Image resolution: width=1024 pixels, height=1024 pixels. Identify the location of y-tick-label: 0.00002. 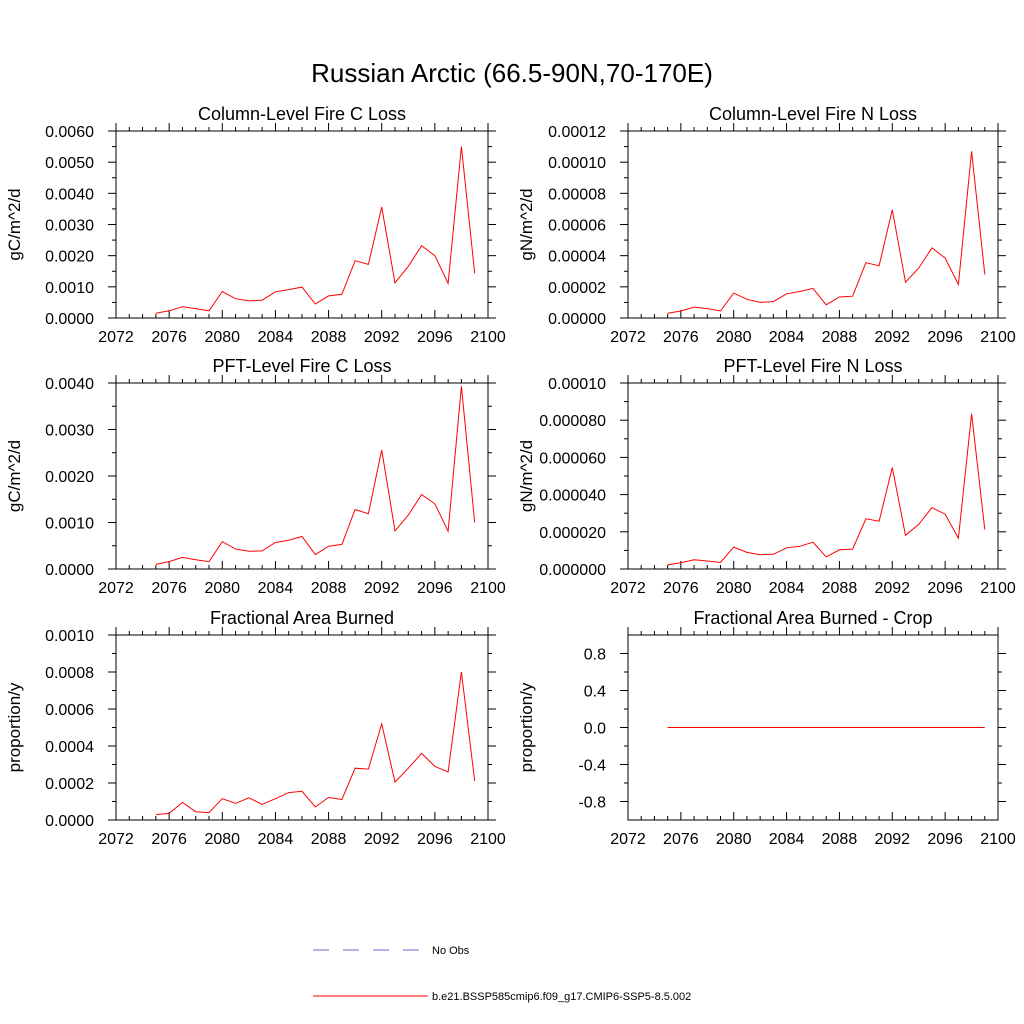
(577, 288).